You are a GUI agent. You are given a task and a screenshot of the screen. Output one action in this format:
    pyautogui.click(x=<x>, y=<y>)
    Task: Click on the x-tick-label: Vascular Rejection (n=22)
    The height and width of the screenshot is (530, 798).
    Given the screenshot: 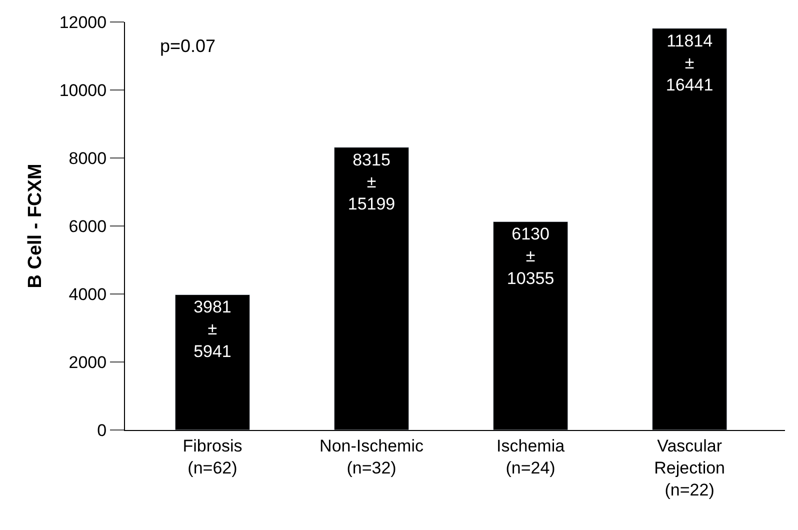 What is the action you would take?
    pyautogui.click(x=690, y=468)
    